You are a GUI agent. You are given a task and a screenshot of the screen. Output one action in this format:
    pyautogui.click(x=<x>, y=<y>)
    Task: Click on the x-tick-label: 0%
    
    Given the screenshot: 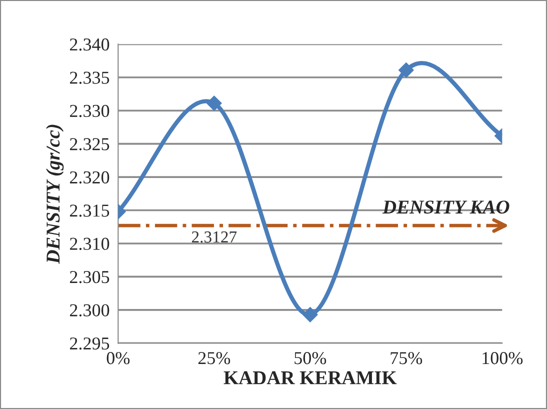 What is the action you would take?
    pyautogui.click(x=118, y=358)
    